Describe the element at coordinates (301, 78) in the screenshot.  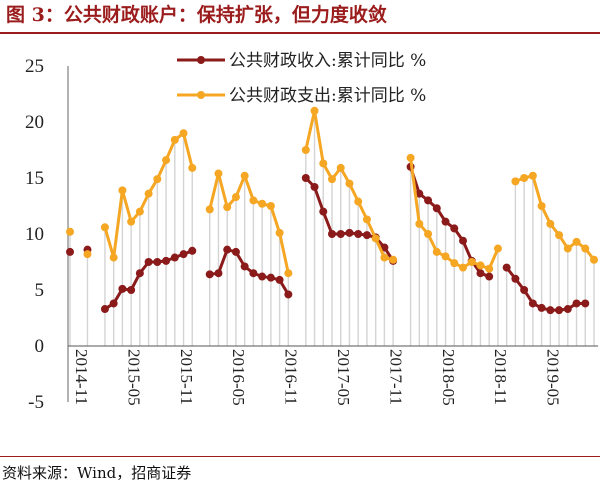
I see `legend: 公共财政收入:累计同比 % 公共财政支出:累计同比 %` at that location.